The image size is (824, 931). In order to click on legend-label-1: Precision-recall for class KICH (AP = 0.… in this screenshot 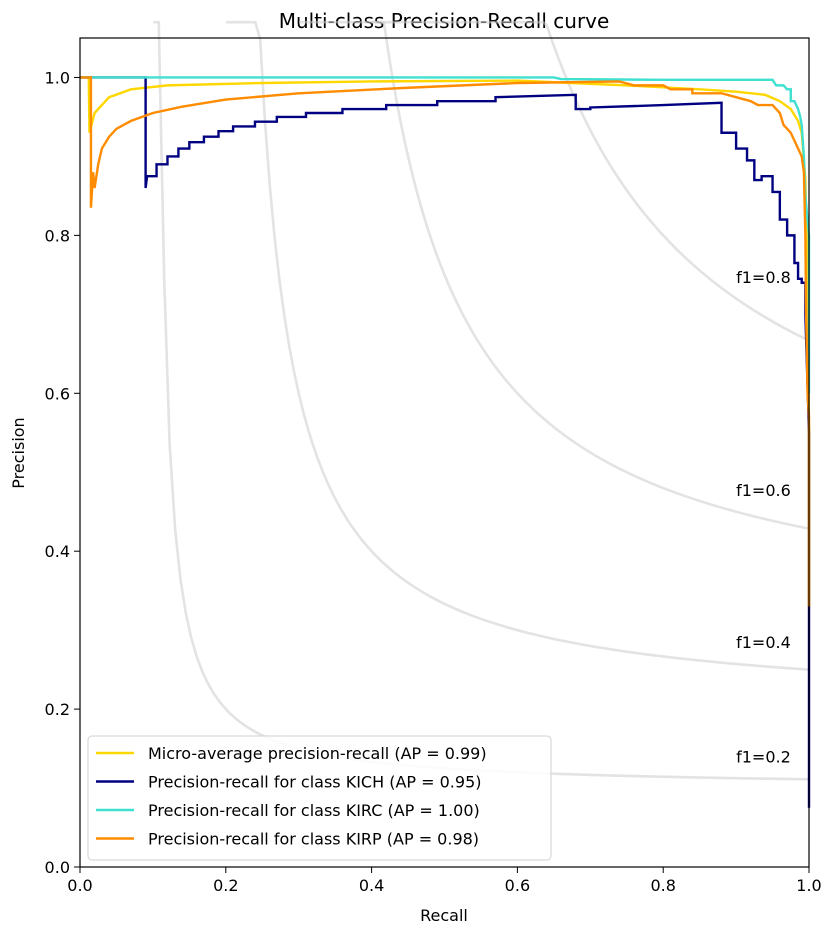, I will do `click(314, 782)`.